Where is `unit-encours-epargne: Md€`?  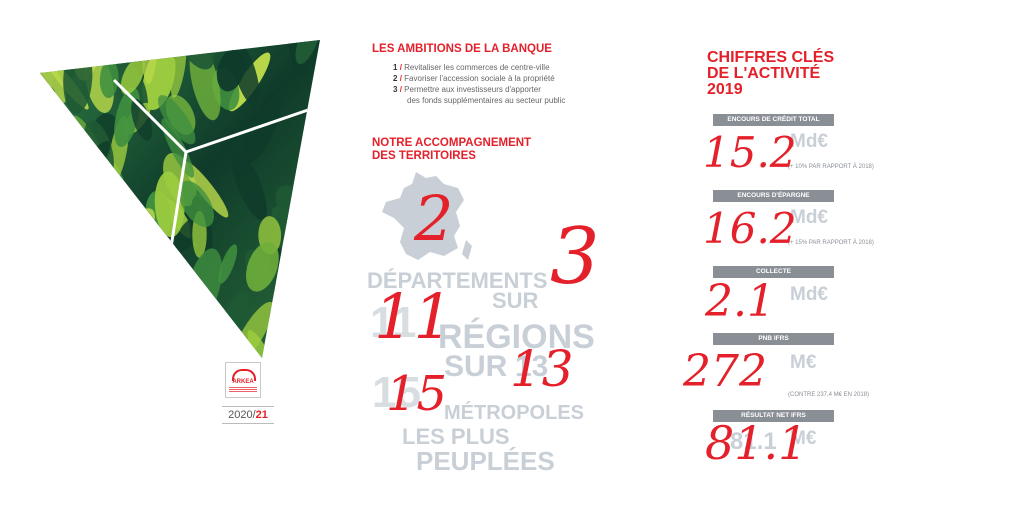 unit-encours-epargne: Md€ is located at coordinates (809, 217).